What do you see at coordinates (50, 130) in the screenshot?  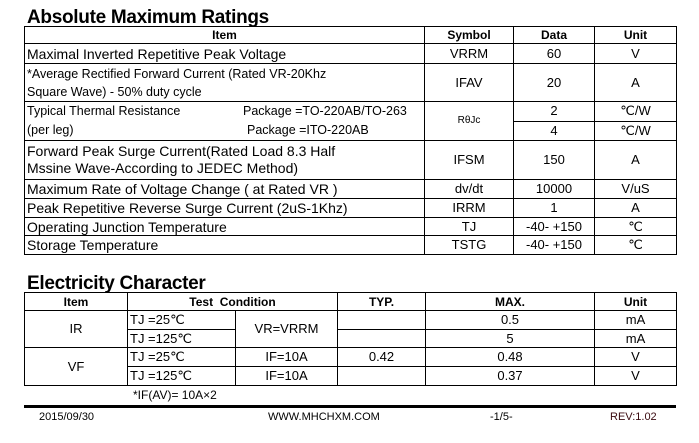 I see `item-label: (per leg)` at bounding box center [50, 130].